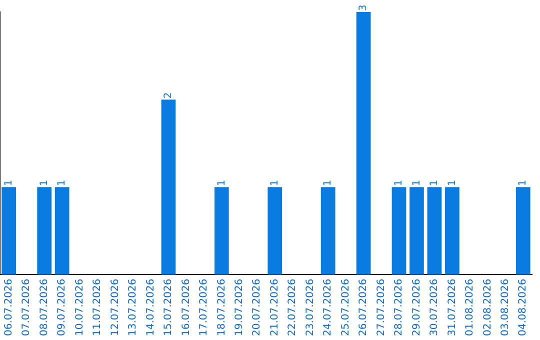  I want to click on x-tick-label: 21.07.2026, so click(274, 307).